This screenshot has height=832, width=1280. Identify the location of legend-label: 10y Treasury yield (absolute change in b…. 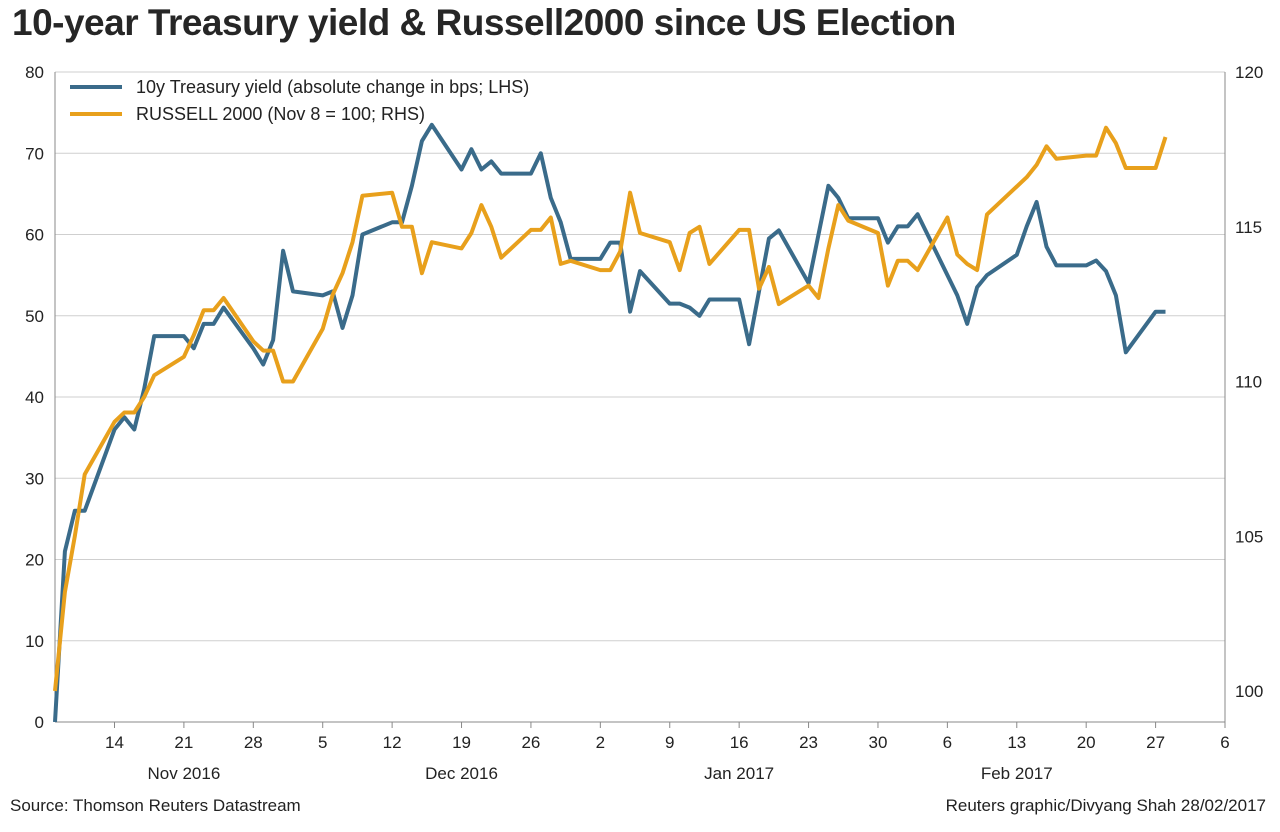
(332, 87).